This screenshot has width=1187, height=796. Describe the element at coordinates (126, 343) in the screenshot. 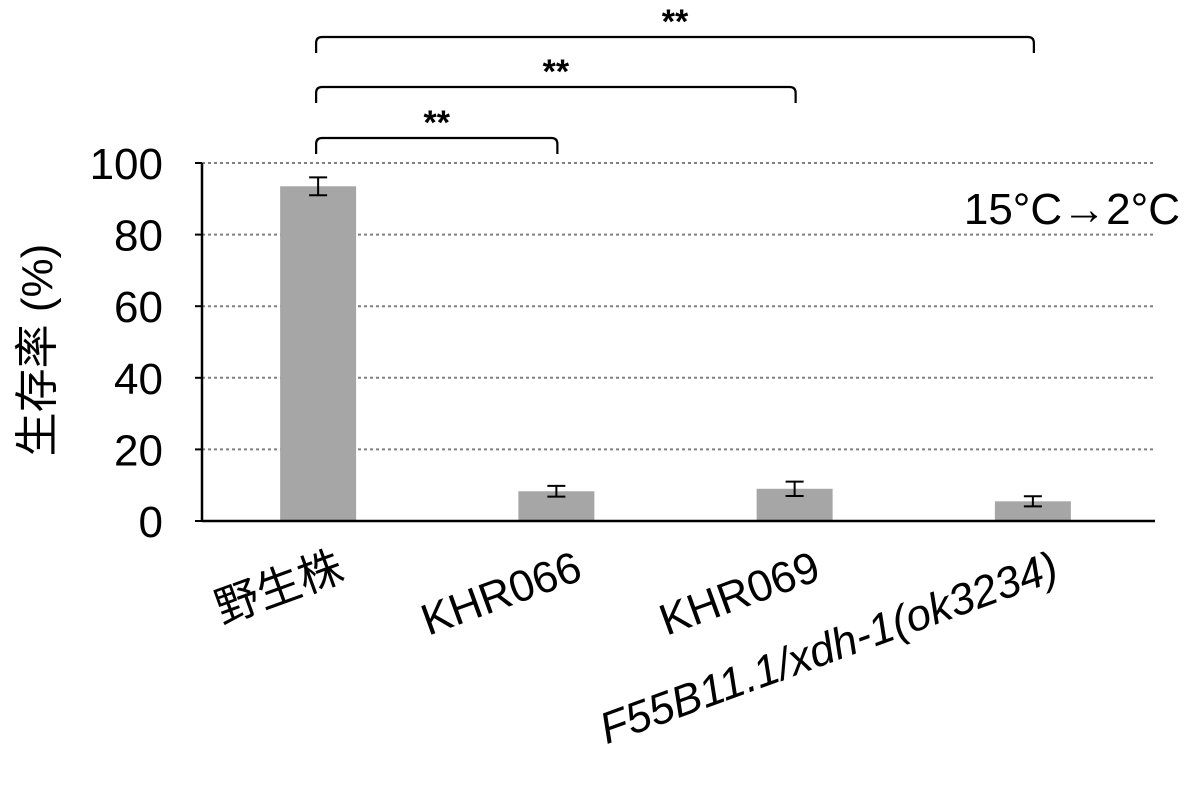

I see `y-tick-labels: 0 20 40 60 80 100` at that location.